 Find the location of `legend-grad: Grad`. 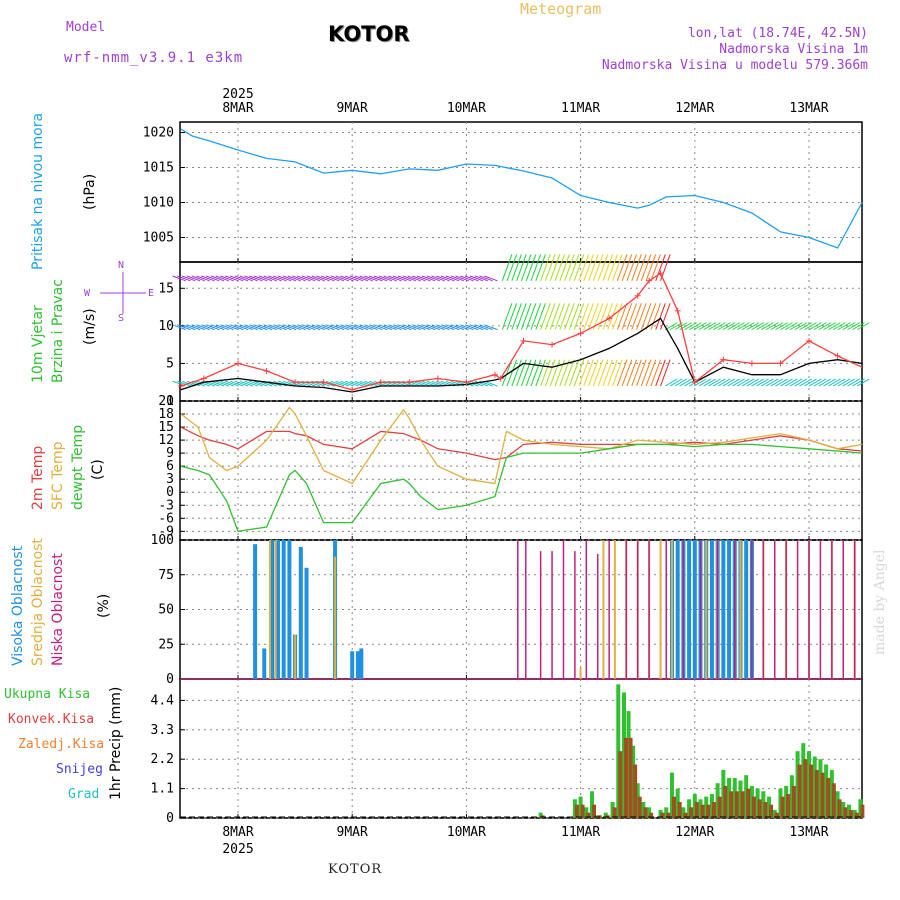

legend-grad: Grad is located at coordinates (84, 794).